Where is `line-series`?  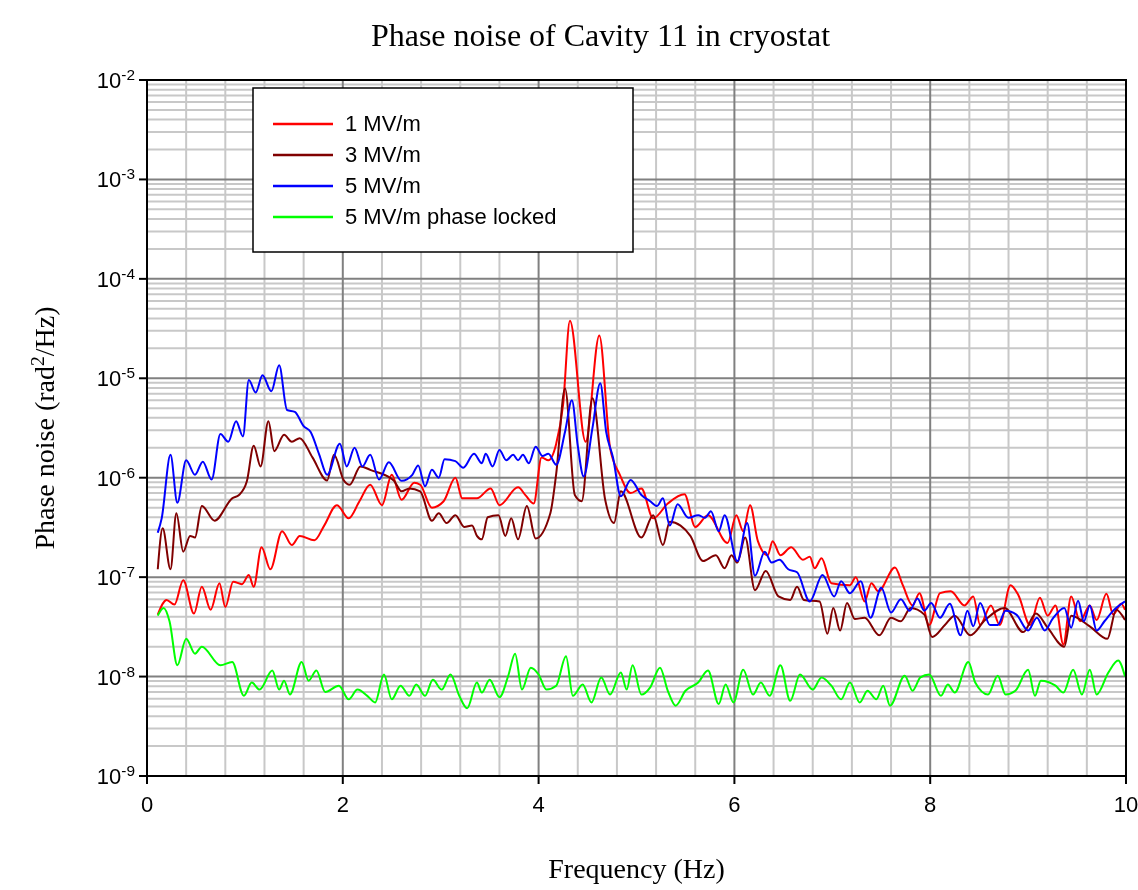
line-series is located at coordinates (641, 658).